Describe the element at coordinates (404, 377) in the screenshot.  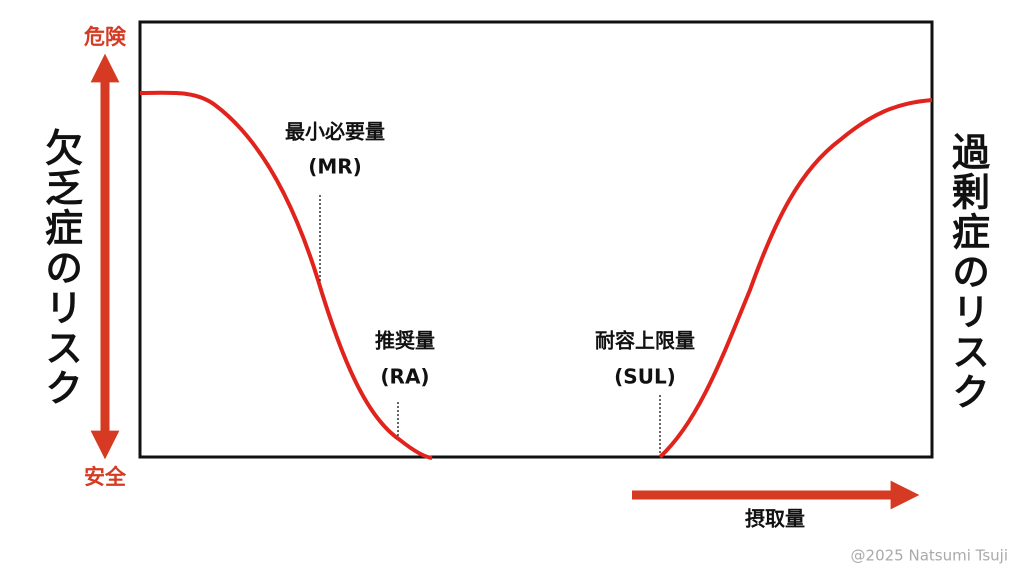
I see `marker-abbr: (RA)` at that location.